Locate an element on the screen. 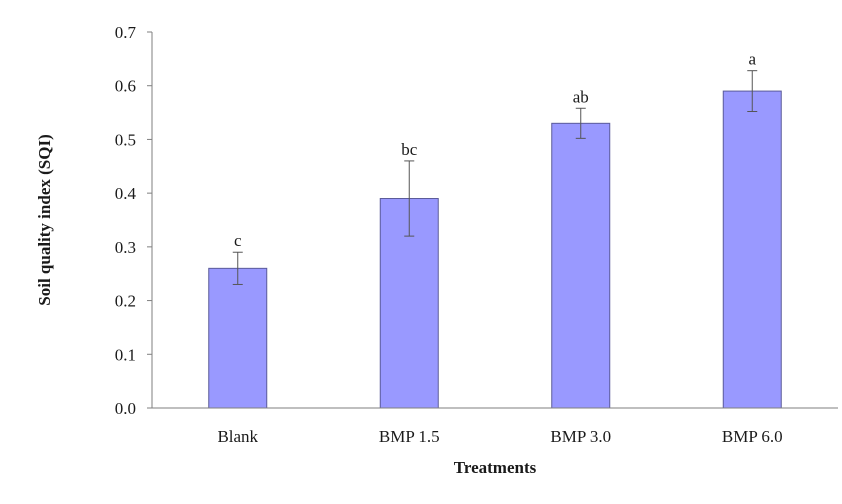  y-axis-title: Soil quality index (SQI) is located at coordinates (44, 219).